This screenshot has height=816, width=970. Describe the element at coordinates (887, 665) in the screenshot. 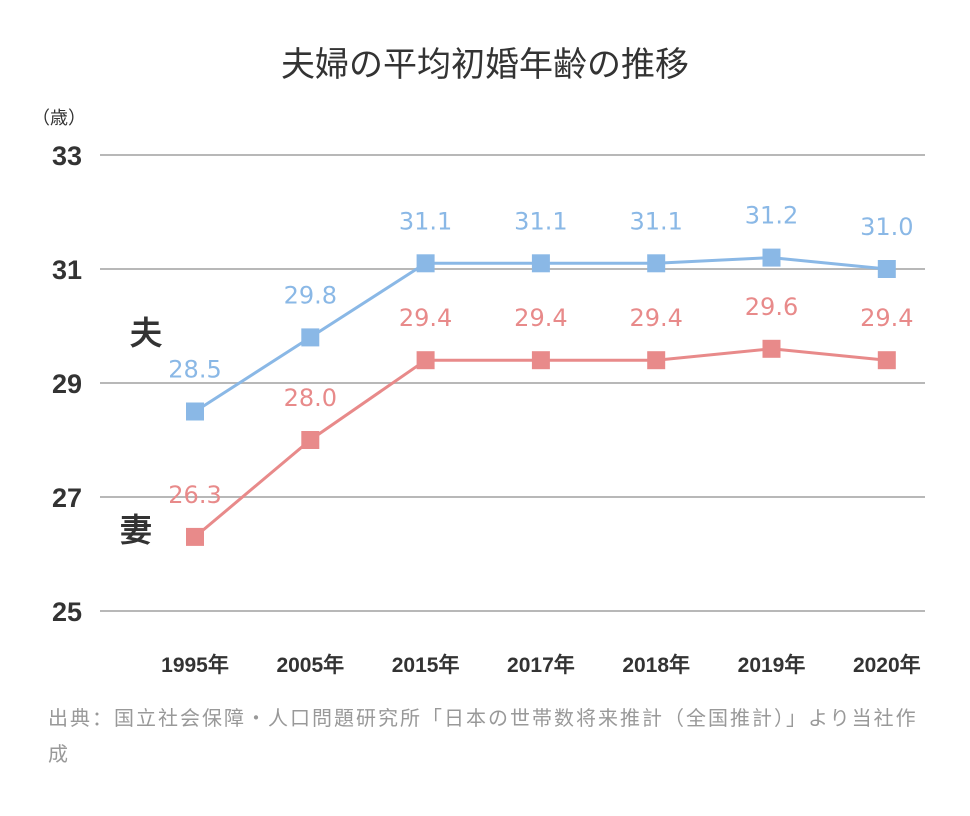

I see `x-tick-label: 2020年` at that location.